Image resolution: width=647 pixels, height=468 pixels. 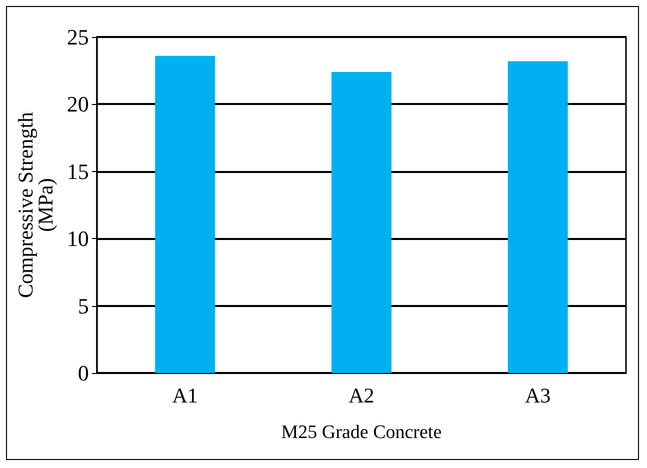 What do you see at coordinates (77, 104) in the screenshot?
I see `y-tick-label: 20` at bounding box center [77, 104].